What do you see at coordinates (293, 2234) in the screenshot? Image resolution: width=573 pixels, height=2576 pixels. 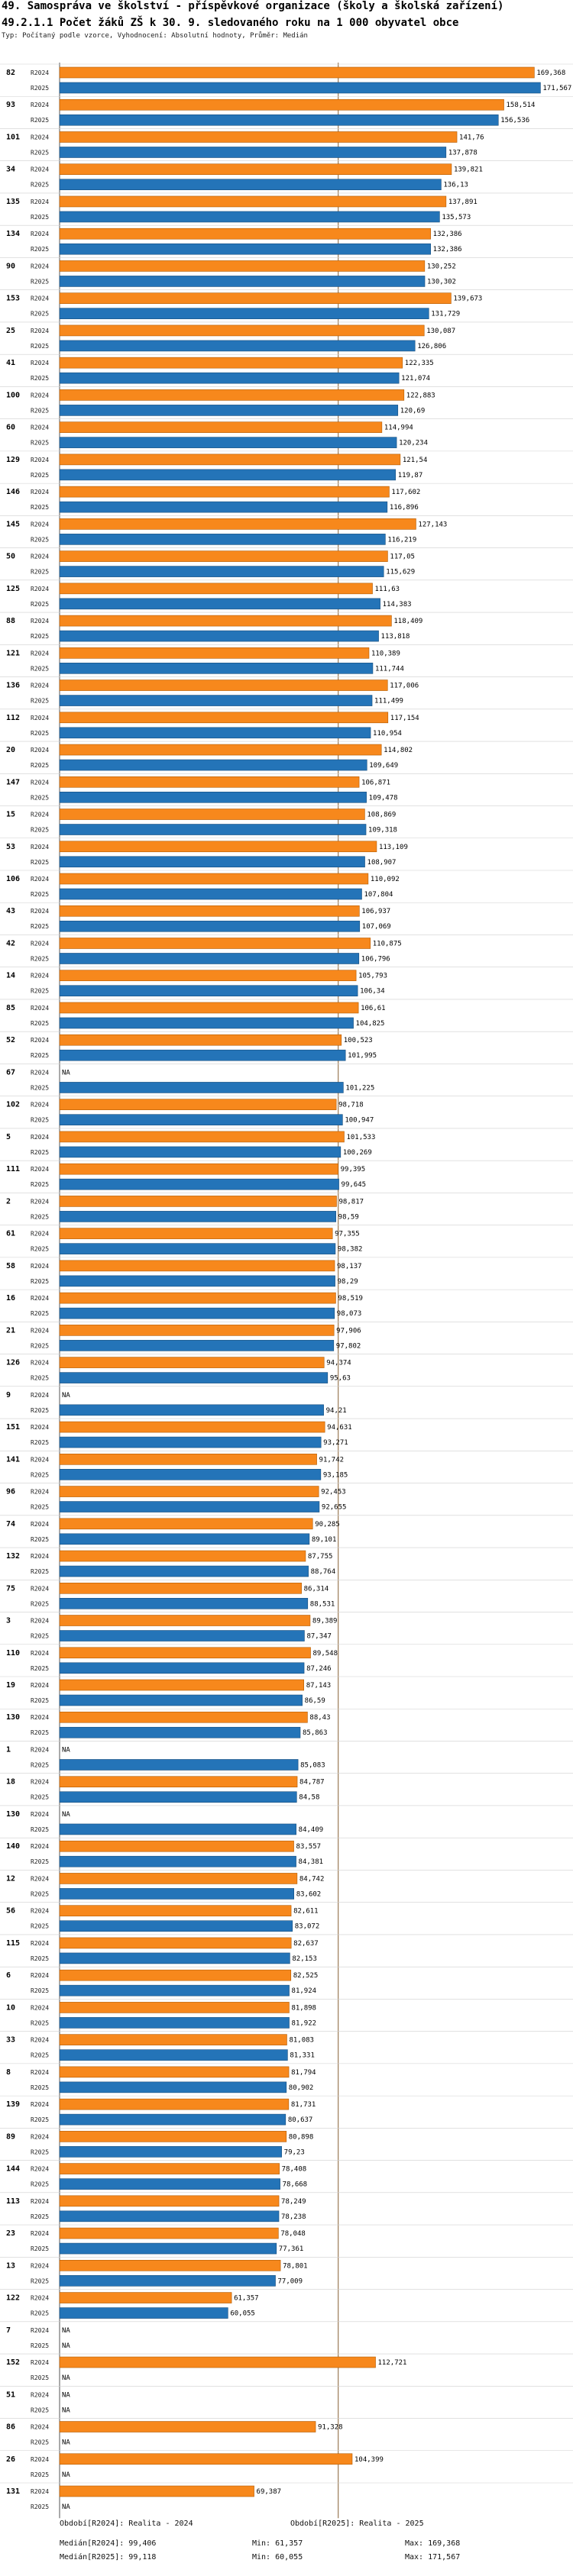 I see `value-label-r2024: 78,048` at bounding box center [293, 2234].